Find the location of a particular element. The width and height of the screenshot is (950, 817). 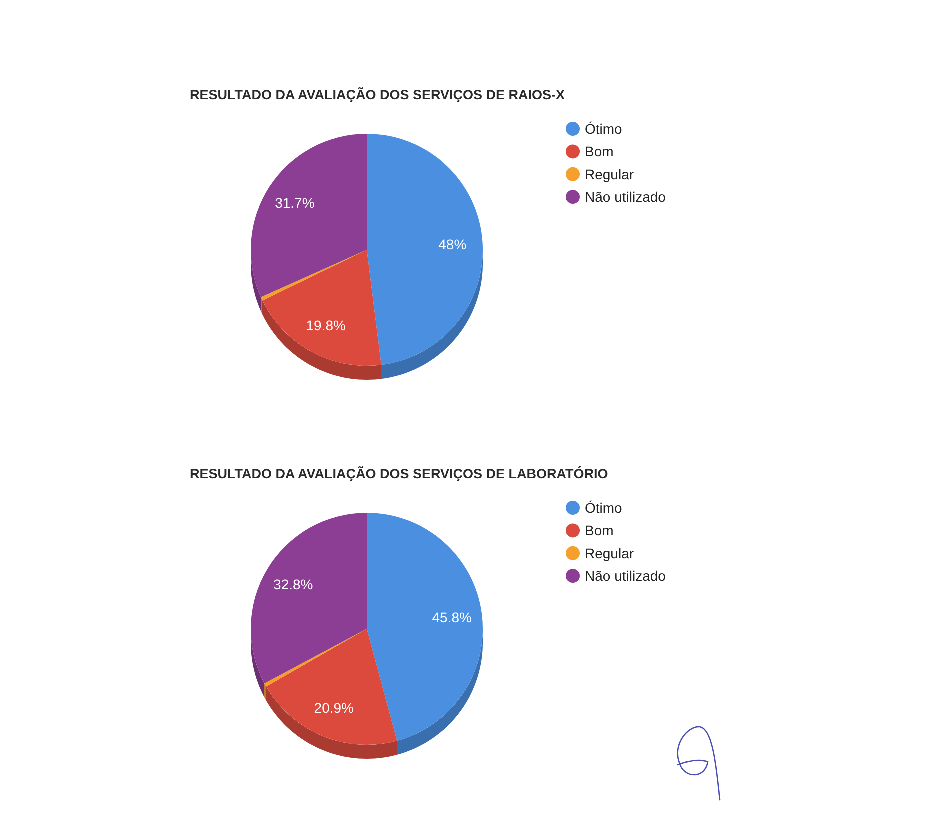

data-label: 32.8% is located at coordinates (294, 584).